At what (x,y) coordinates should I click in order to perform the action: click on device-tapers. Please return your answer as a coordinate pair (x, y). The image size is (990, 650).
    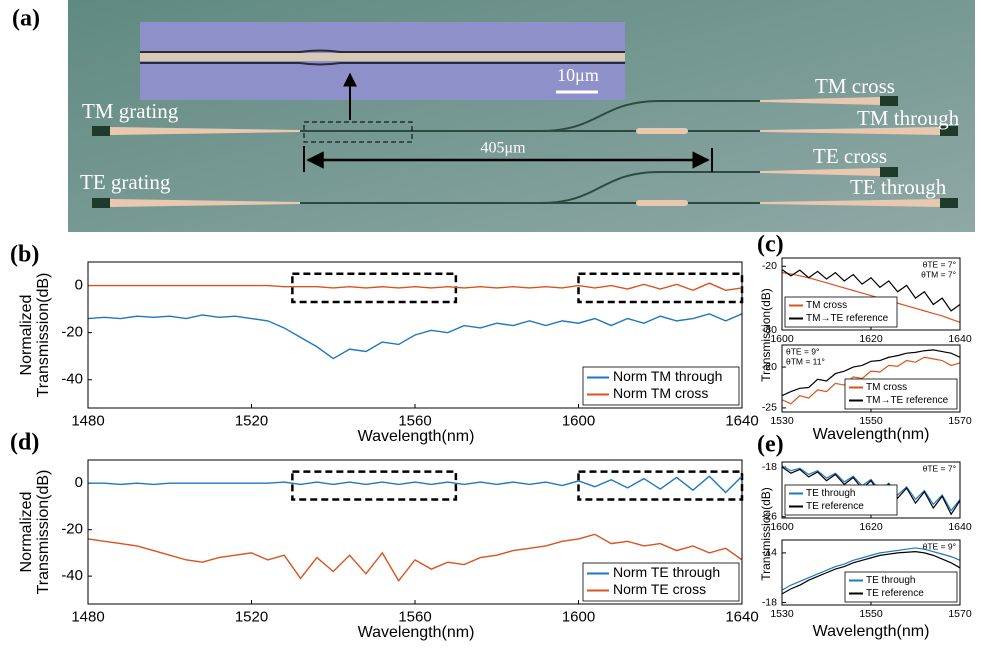
    Looking at the image, I should click on (525, 152).